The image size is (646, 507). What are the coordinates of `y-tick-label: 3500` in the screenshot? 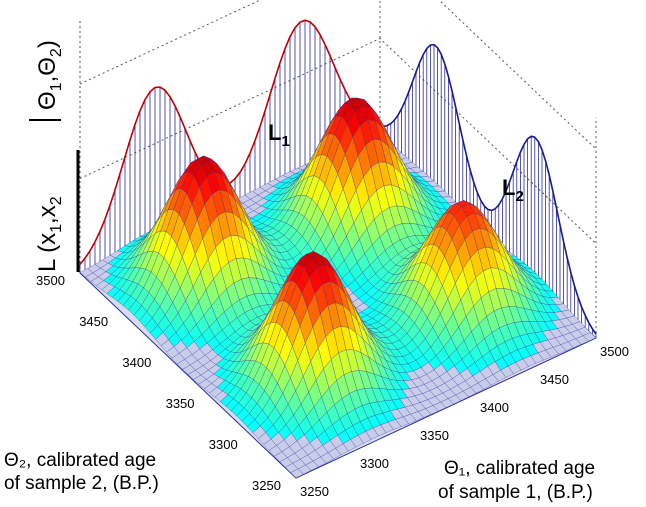 It's located at (50, 280).